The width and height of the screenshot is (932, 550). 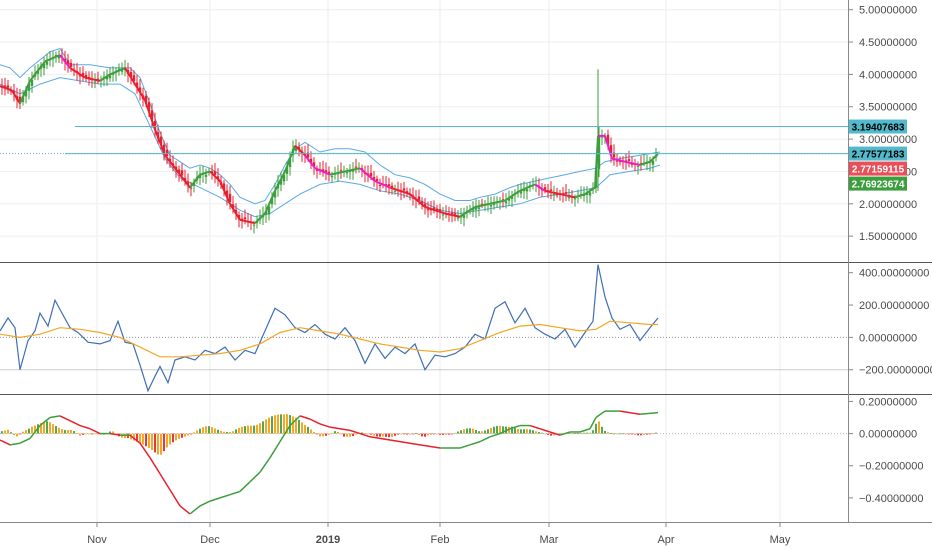 I want to click on oscillator-signal-line, so click(x=329, y=339).